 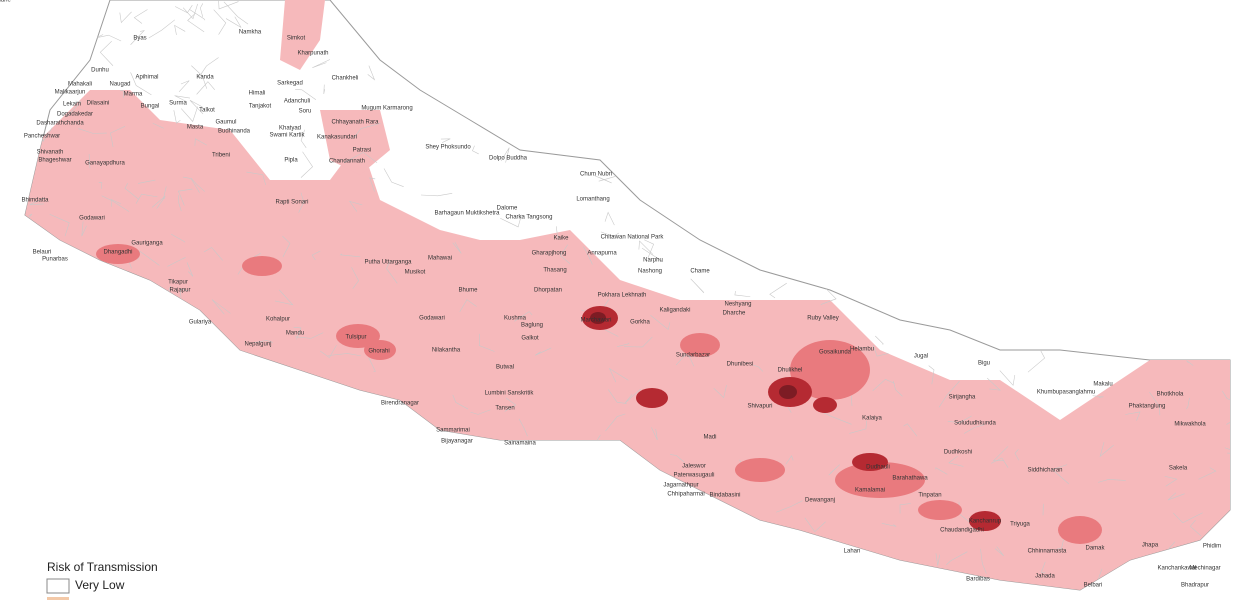 What do you see at coordinates (75, 115) in the screenshot?
I see `place-label: Dogadakedar` at bounding box center [75, 115].